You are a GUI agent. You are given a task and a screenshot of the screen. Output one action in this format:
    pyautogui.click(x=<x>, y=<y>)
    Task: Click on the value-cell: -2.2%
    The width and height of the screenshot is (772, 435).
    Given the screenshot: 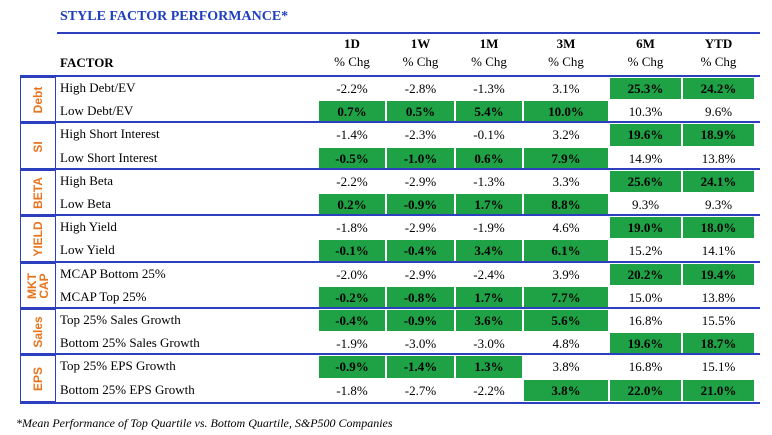 What is the action you would take?
    pyautogui.click(x=352, y=88)
    